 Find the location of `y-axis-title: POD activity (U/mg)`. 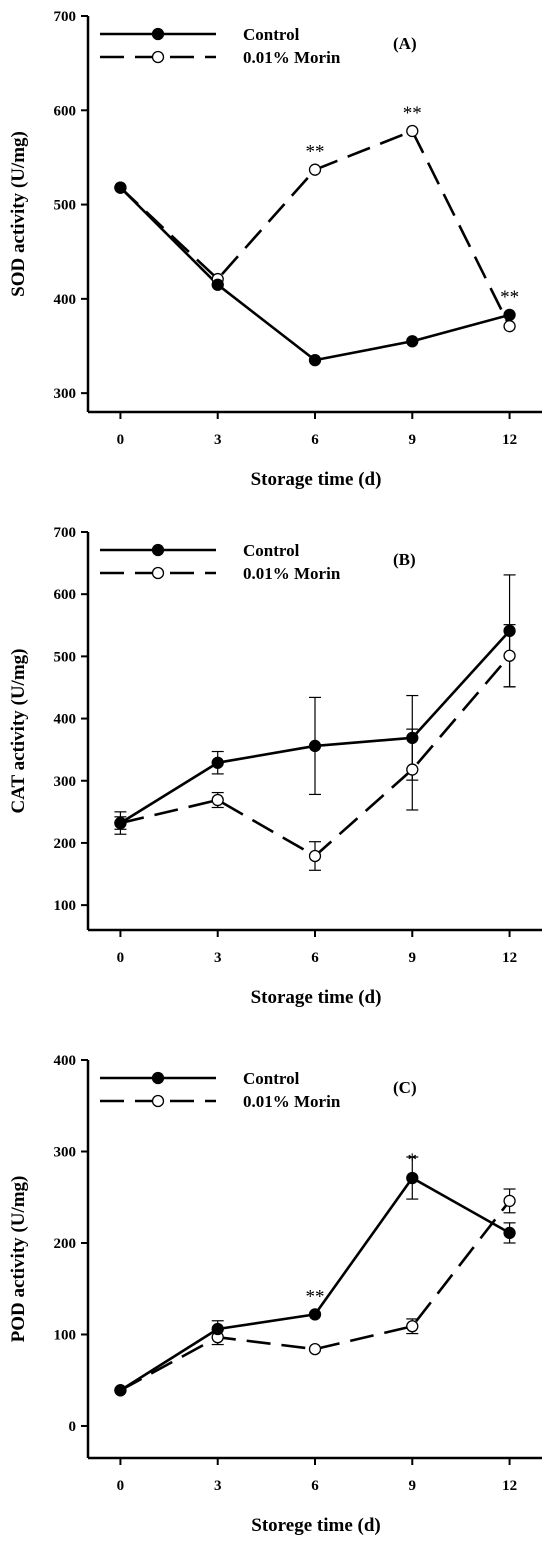

y-axis-title: POD activity (U/mg) is located at coordinates (18, 1259).